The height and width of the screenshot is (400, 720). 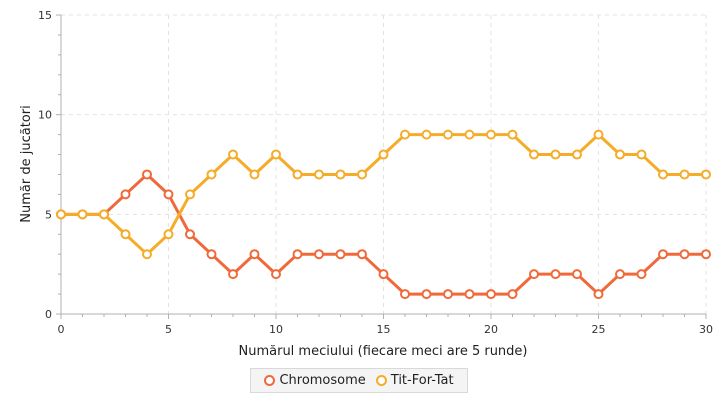 I want to click on x-tick-label: 10, so click(x=276, y=329).